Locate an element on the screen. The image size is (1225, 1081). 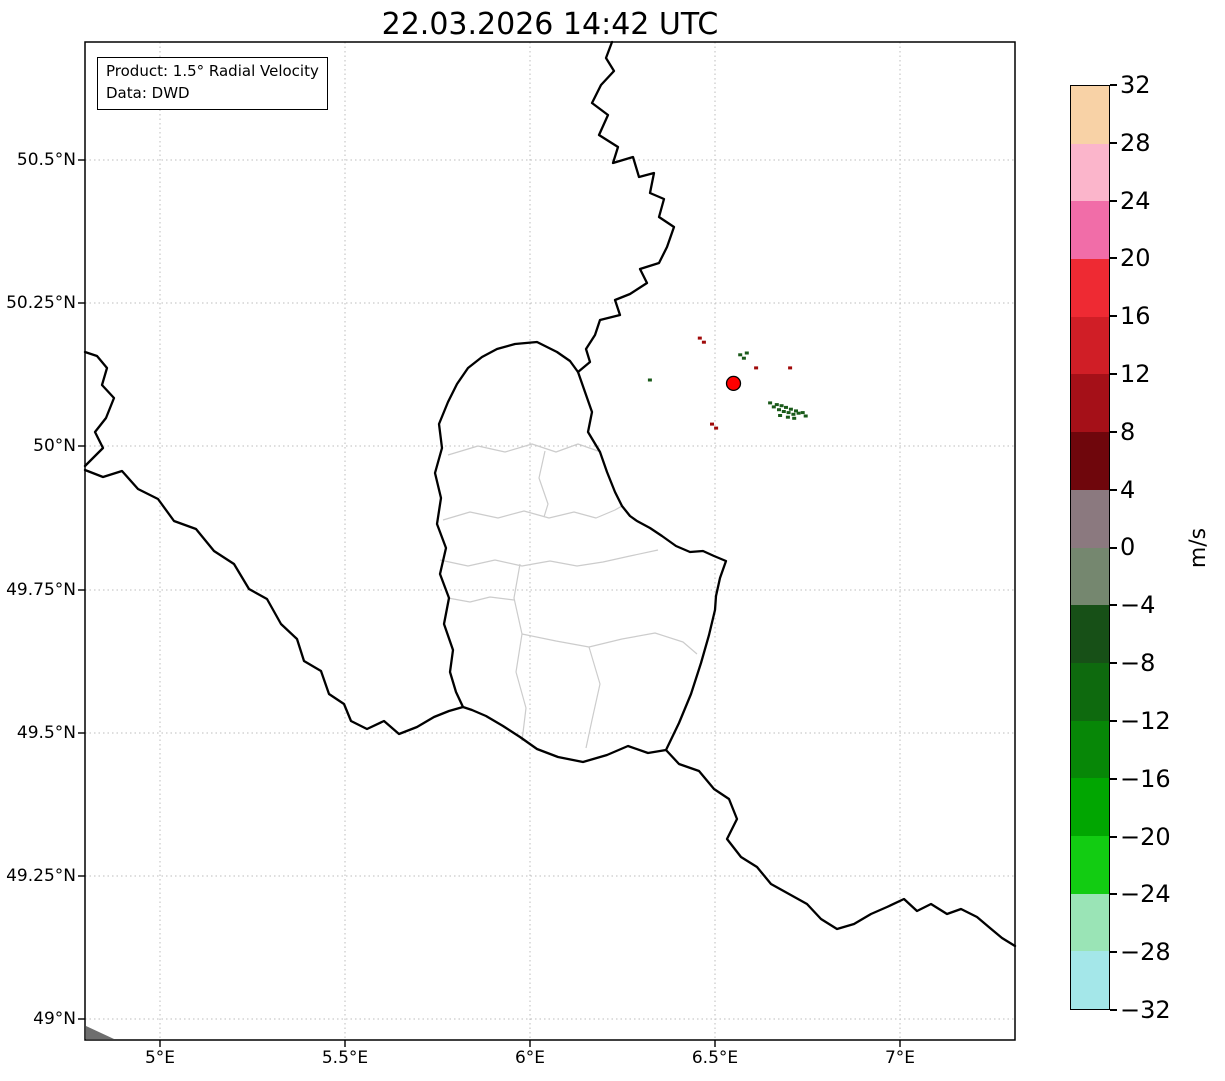
x-tick-label: 7°E is located at coordinates (900, 1058).